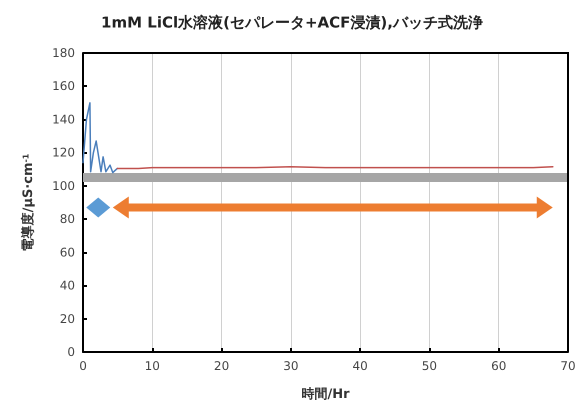  Describe the element at coordinates (63, 153) in the screenshot. I see `y-tick-label: 120` at that location.